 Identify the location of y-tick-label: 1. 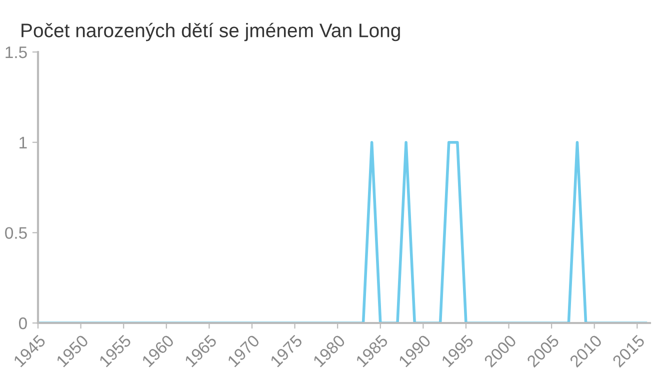
(23, 142).